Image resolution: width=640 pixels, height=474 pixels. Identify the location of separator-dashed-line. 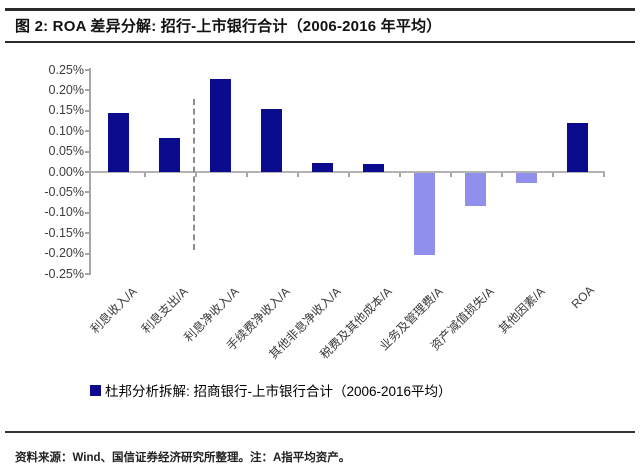
(194, 174).